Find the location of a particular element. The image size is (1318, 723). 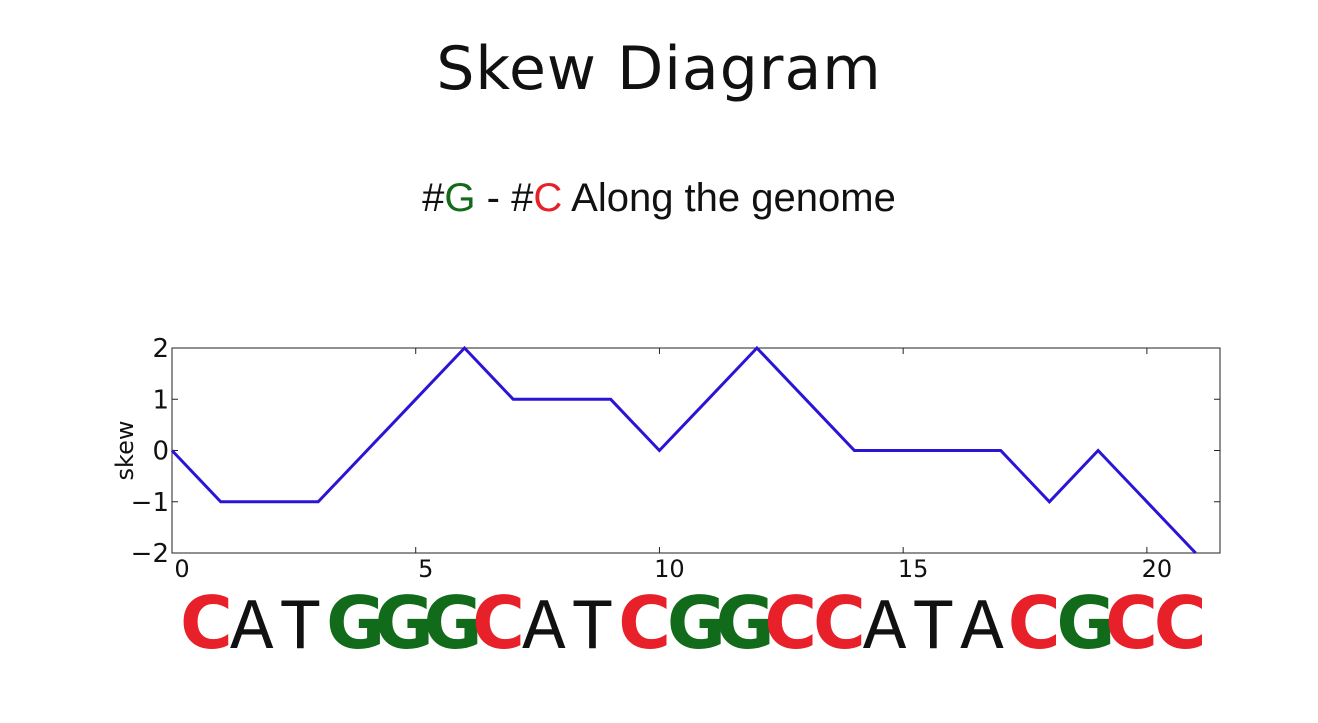

subtitle-g-letter: G is located at coordinates (460, 198).